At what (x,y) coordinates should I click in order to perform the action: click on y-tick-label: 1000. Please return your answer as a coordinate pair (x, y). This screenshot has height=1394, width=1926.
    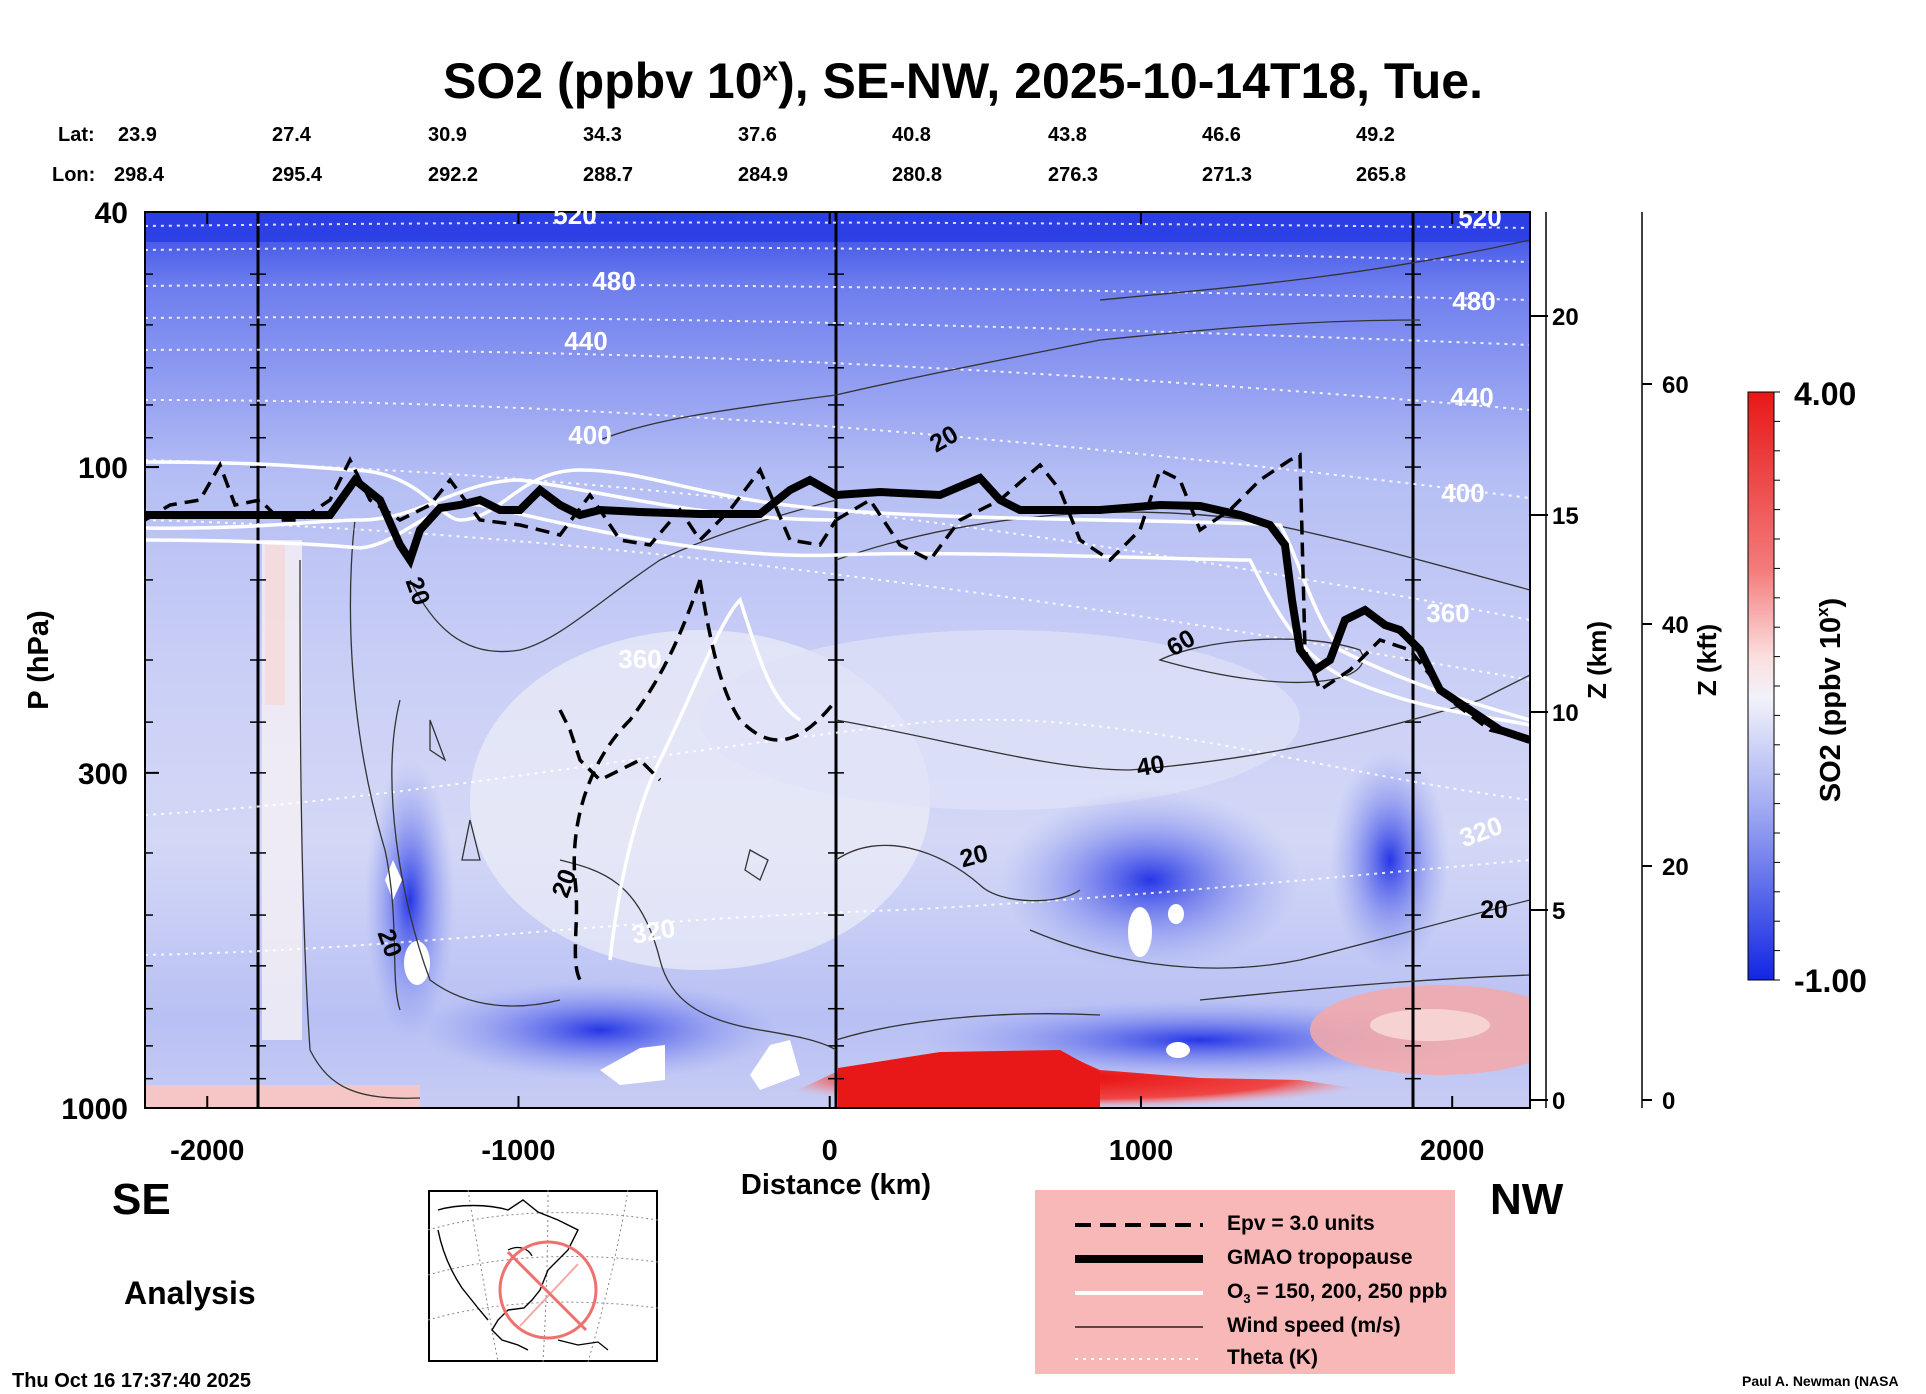
    Looking at the image, I should click on (94, 1109).